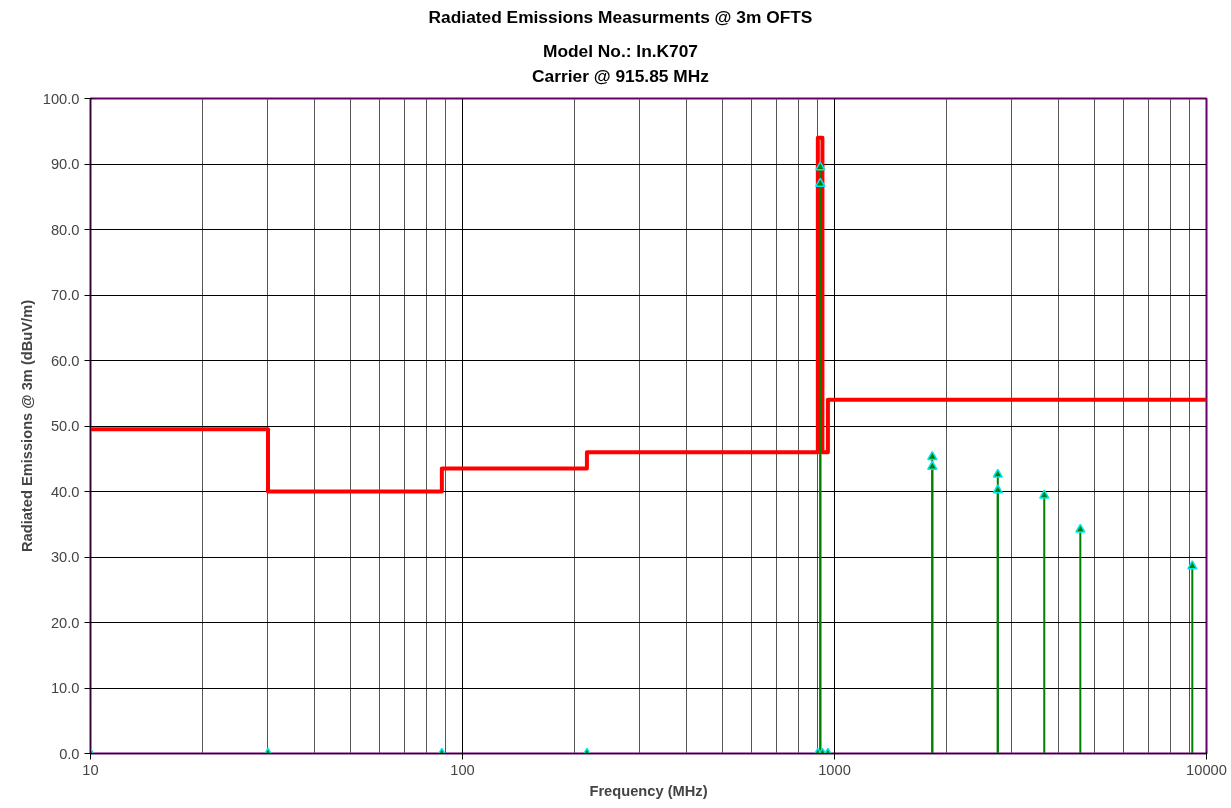 This screenshot has height=808, width=1231. I want to click on y-tick-label: 80.0, so click(65, 229).